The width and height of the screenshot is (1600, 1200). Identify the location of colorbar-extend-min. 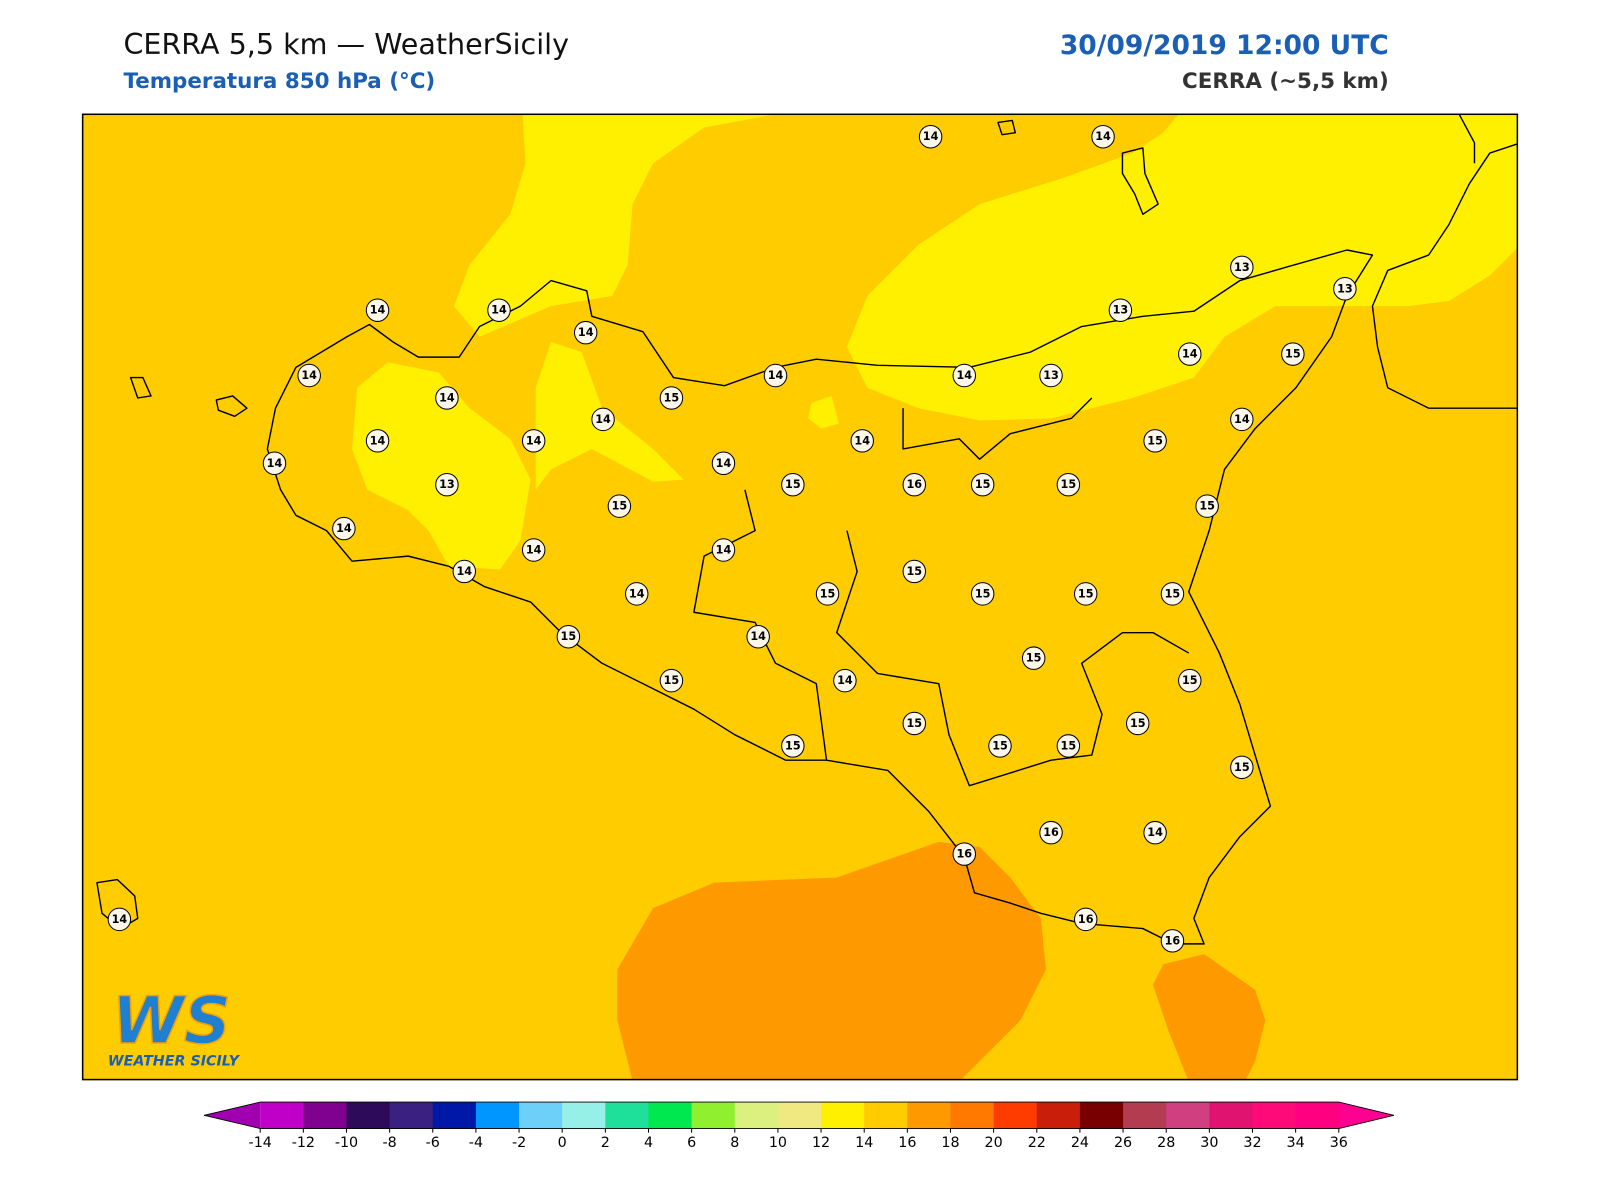
(232, 1115).